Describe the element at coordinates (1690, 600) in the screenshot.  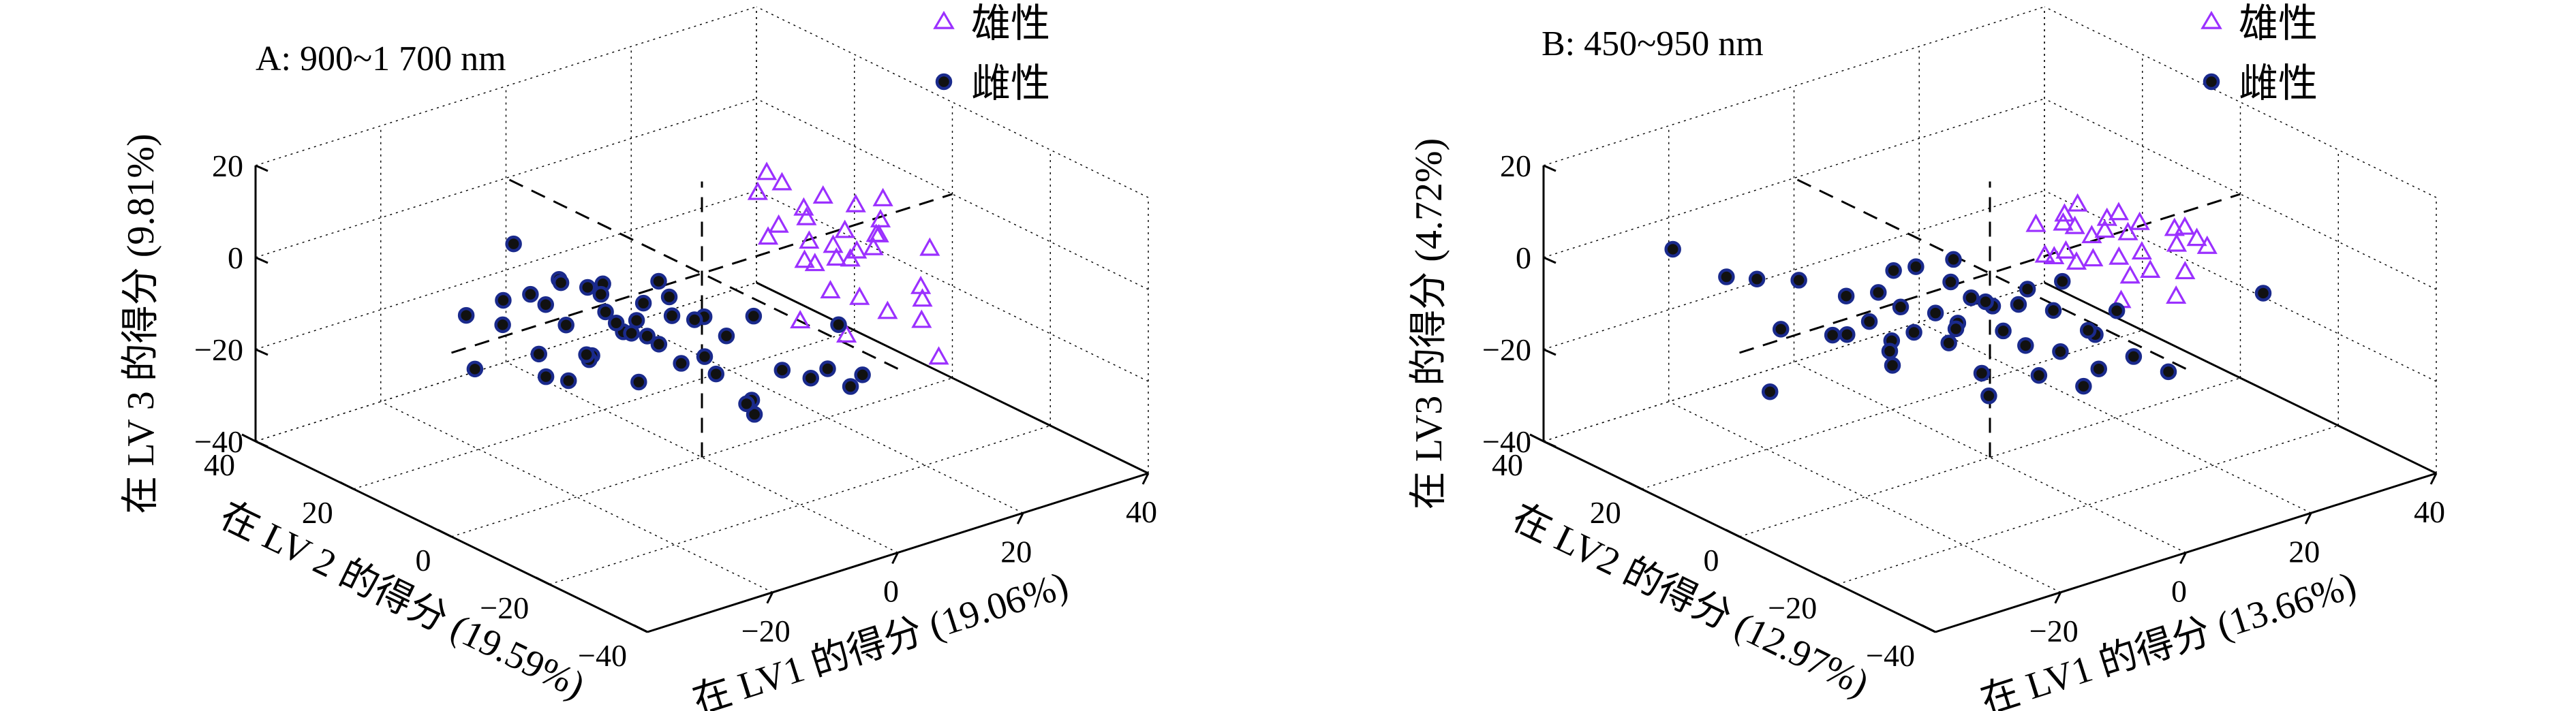
I see `y-axis-label: 在 LV2 的得分 (12.97%)` at that location.